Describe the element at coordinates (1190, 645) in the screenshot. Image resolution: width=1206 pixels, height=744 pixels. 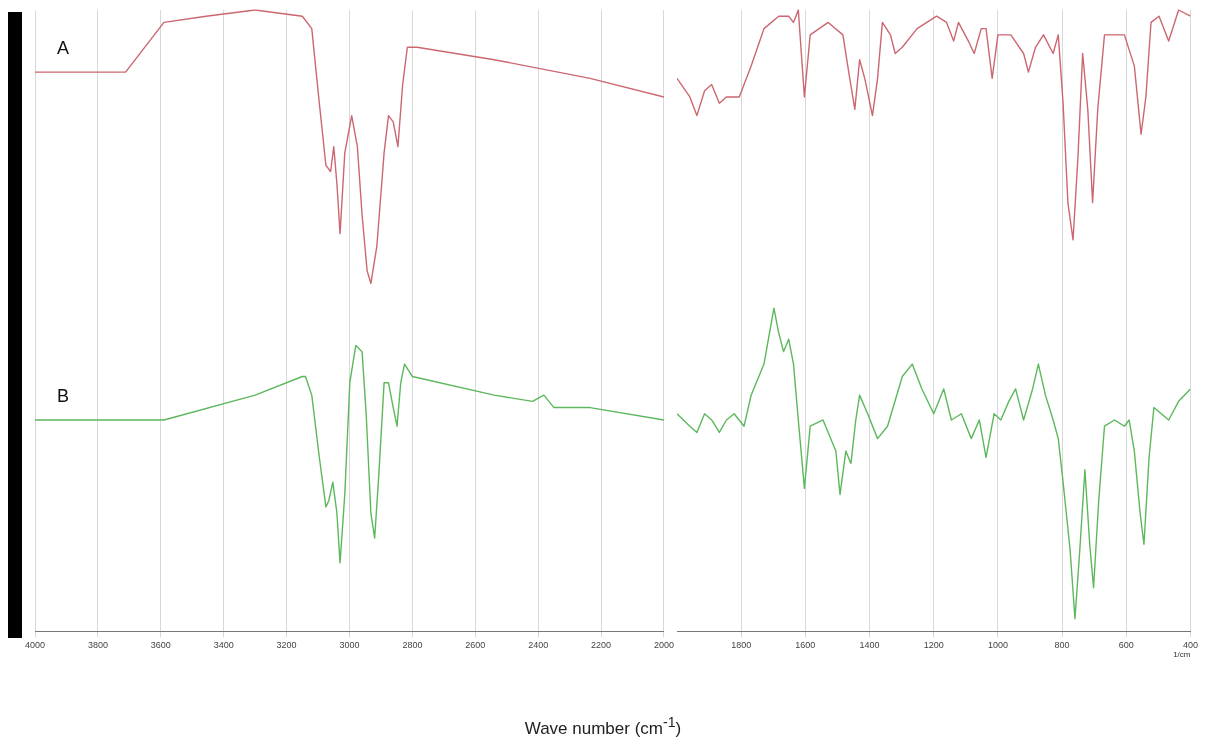
I see `x-tick-label: 400` at that location.